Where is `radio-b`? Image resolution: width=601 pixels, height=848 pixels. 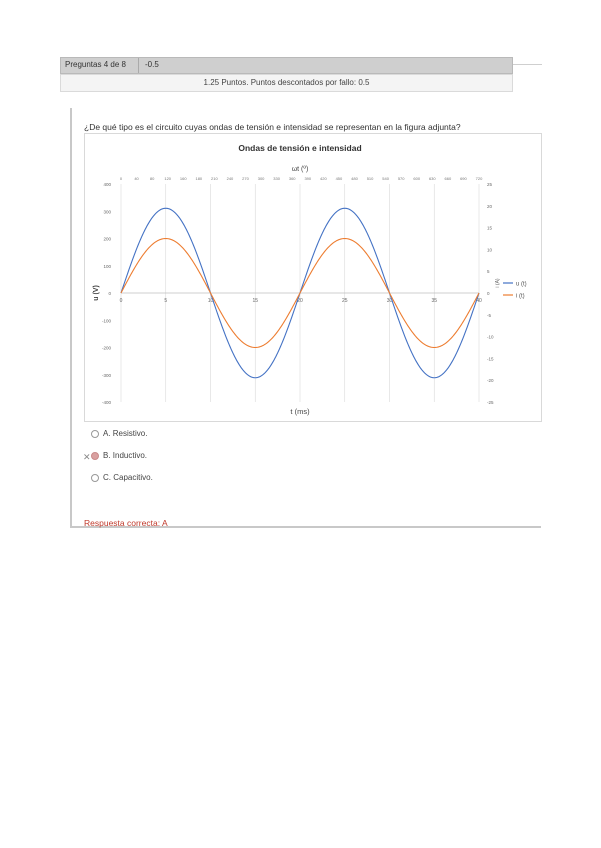
radio-b is located at coordinates (95, 455).